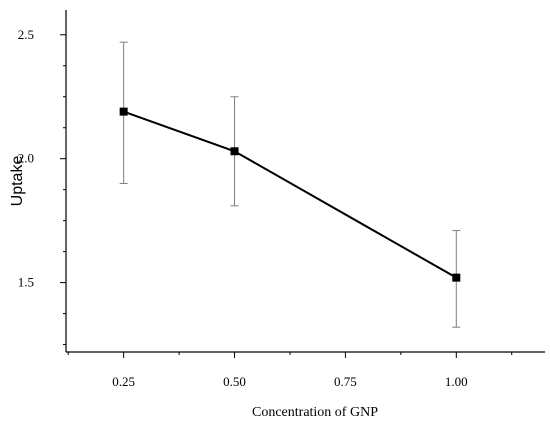 The width and height of the screenshot is (550, 426). What do you see at coordinates (234, 381) in the screenshot?
I see `x-tick-label: 0.50` at bounding box center [234, 381].